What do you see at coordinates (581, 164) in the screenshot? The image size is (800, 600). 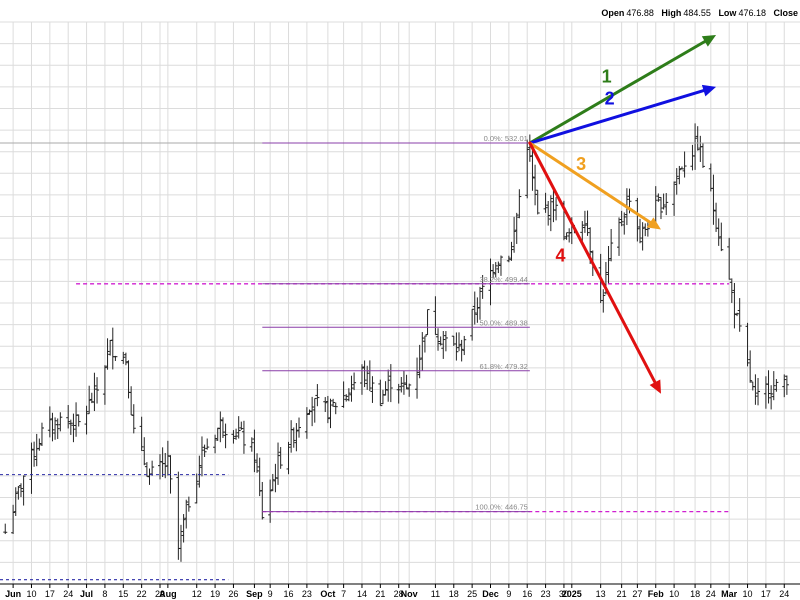 I see `arrow-label: 3` at bounding box center [581, 164].